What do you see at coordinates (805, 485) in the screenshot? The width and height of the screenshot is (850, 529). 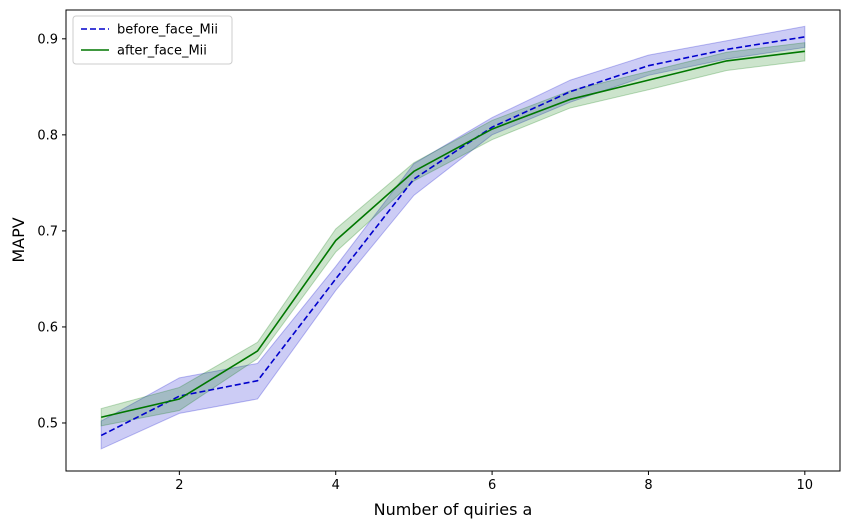 I see `x-tick-label: 10` at bounding box center [805, 485].